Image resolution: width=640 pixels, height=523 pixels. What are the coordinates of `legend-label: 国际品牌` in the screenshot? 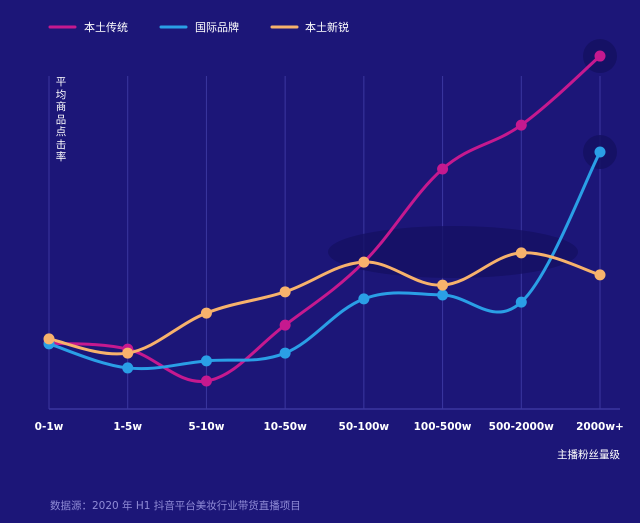 It's located at (217, 27).